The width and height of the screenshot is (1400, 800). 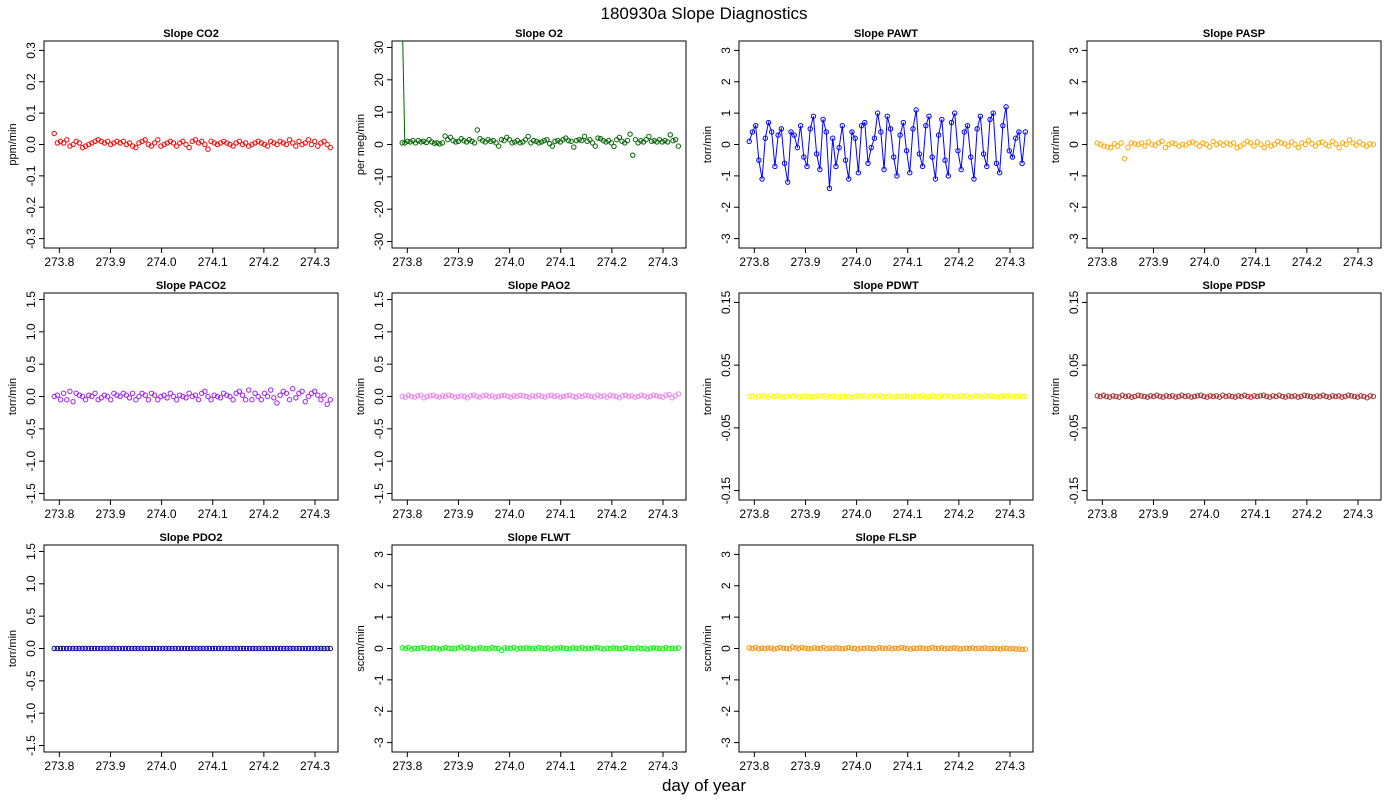 What do you see at coordinates (31, 615) in the screenshot?
I see `y-tick-label: 0.5` at bounding box center [31, 615].